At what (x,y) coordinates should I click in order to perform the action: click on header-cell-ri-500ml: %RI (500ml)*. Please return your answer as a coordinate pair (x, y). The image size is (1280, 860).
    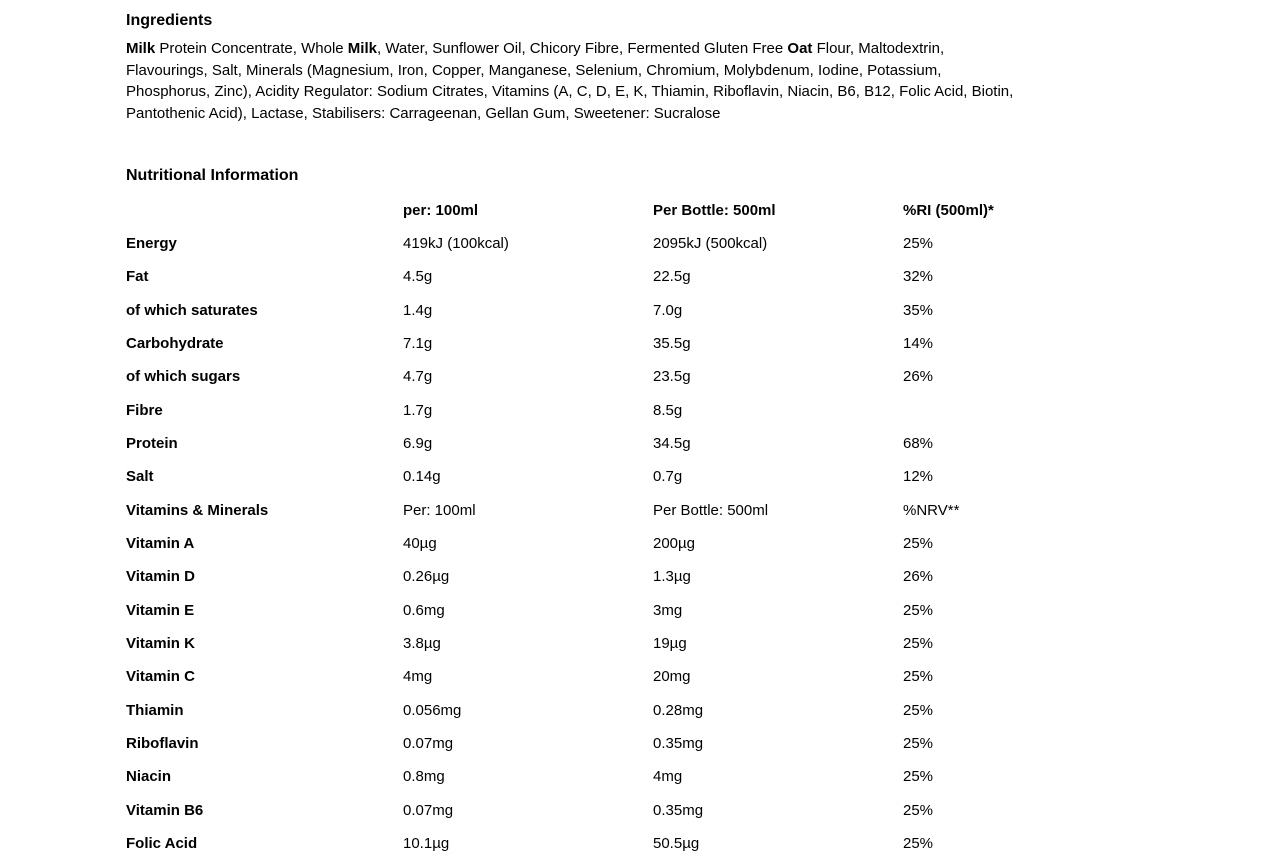
    Looking at the image, I should click on (948, 210).